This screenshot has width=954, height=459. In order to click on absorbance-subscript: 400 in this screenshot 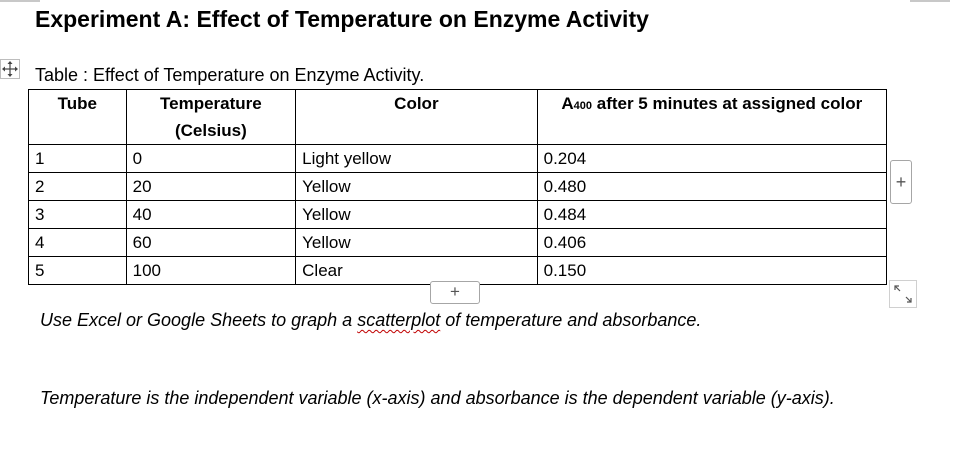, I will do `click(583, 106)`.